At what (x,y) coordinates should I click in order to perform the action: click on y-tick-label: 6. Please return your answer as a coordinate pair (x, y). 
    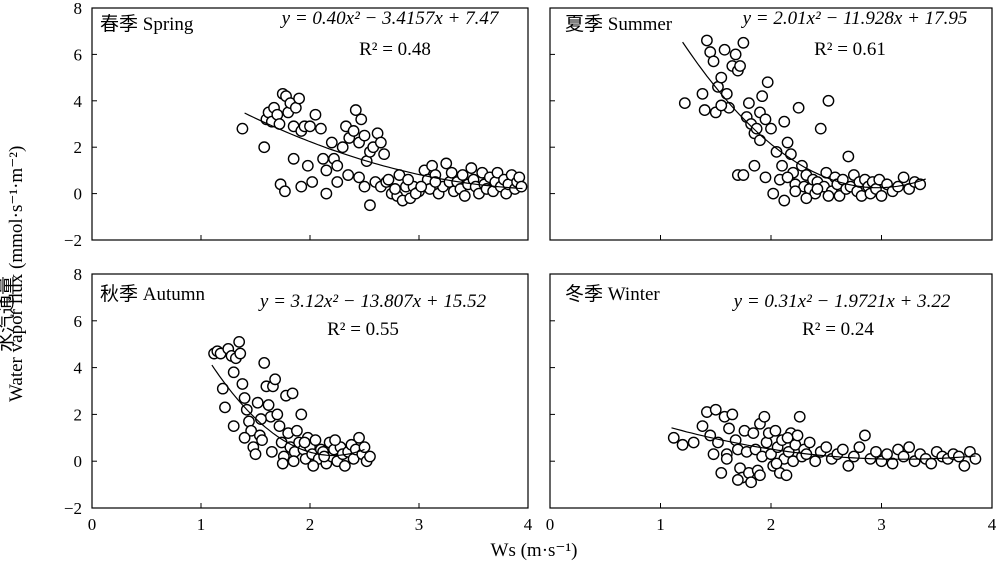
    Looking at the image, I should click on (78, 54).